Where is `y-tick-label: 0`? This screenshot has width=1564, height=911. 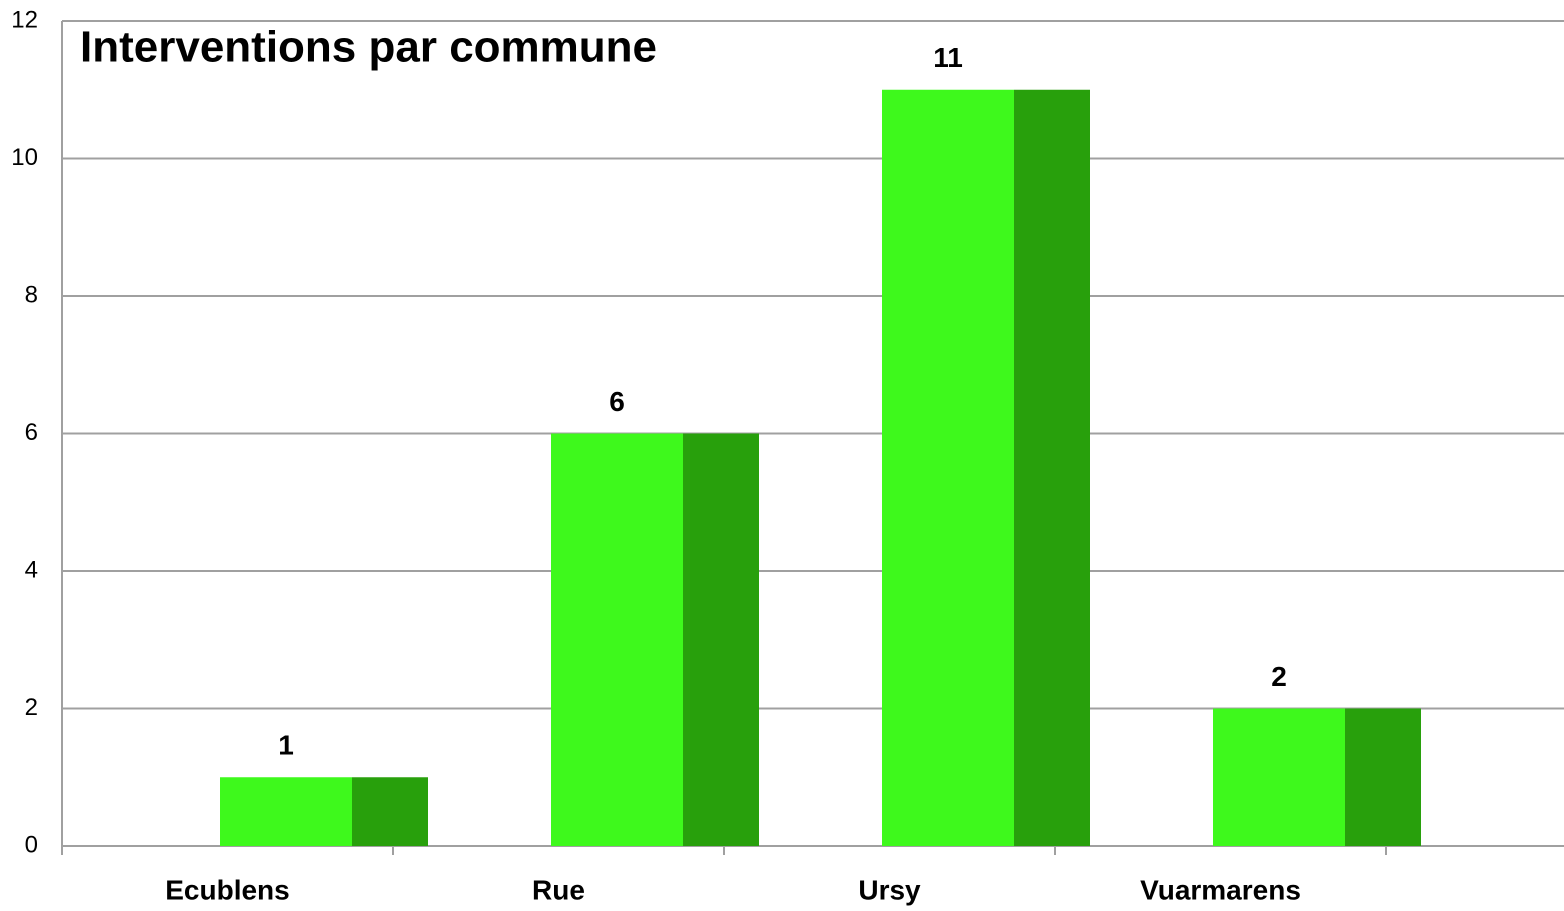
y-tick-label: 0 is located at coordinates (31, 844).